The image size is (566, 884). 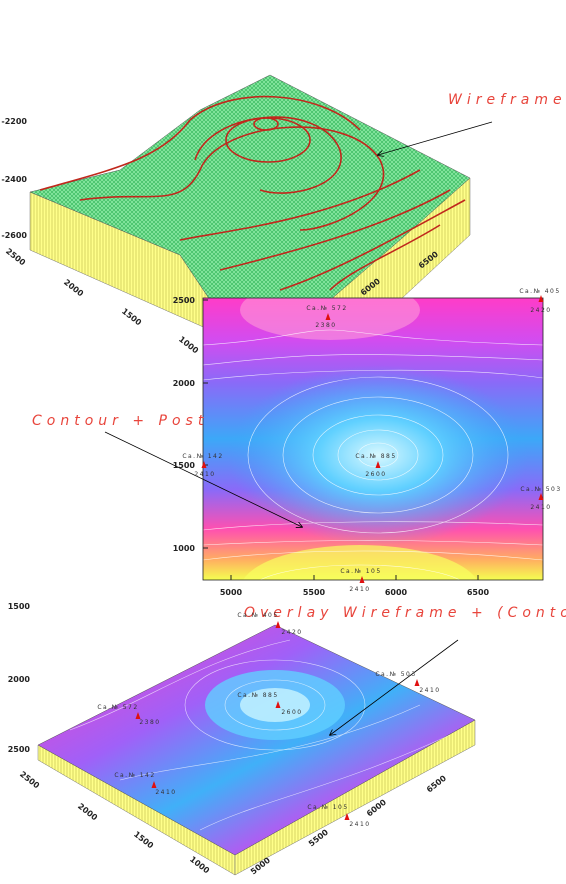 I want to click on annotation: Wireframe, so click(x=507, y=100).